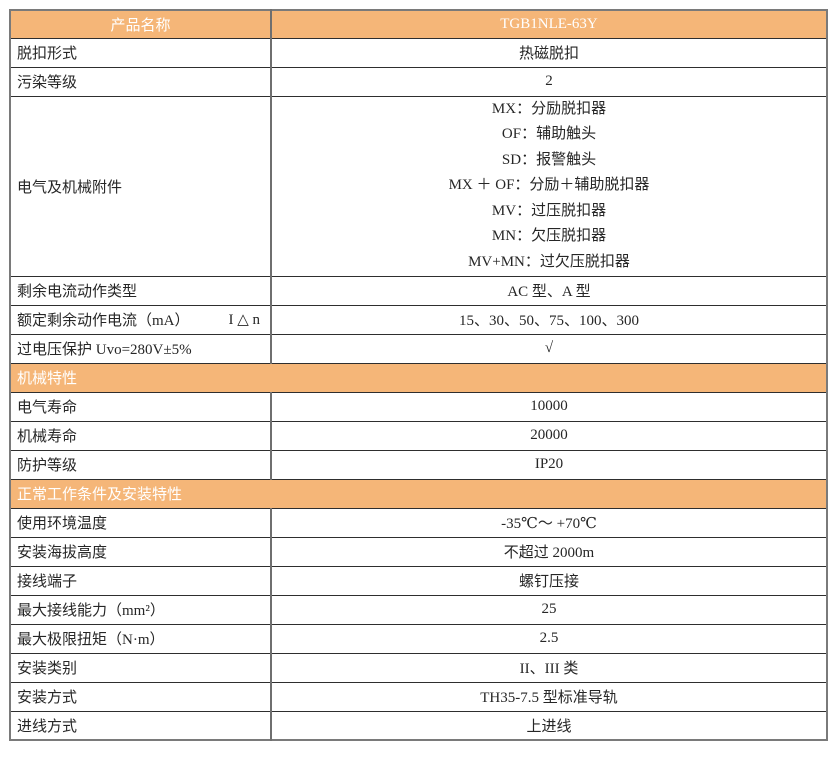 Image resolution: width=837 pixels, height=760 pixels. Describe the element at coordinates (549, 638) in the screenshot. I see `spec-value: 2.5` at that location.